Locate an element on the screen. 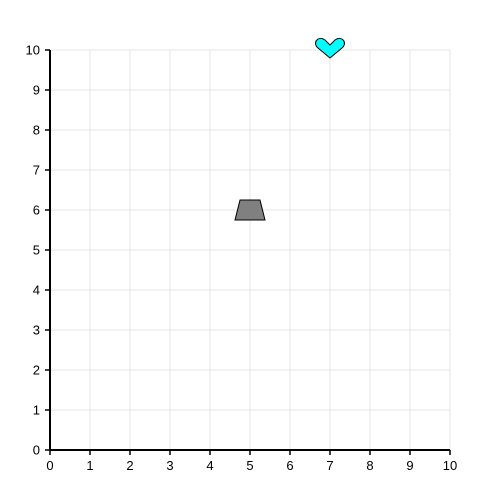 This screenshot has height=500, width=500. x-tick-label: 4 is located at coordinates (209, 465).